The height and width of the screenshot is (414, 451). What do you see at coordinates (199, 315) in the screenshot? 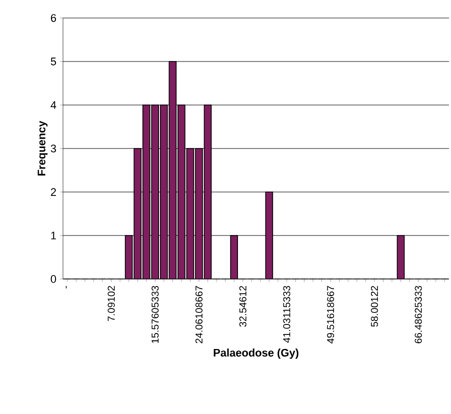
I see `x-tick-label: 24.06108667` at bounding box center [199, 315].